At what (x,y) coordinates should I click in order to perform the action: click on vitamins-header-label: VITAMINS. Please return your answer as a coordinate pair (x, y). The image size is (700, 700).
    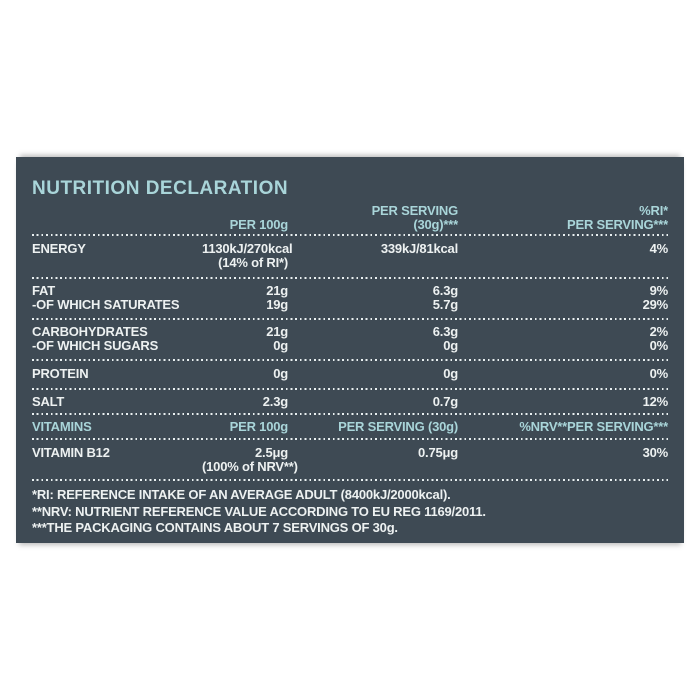
    Looking at the image, I should click on (62, 426).